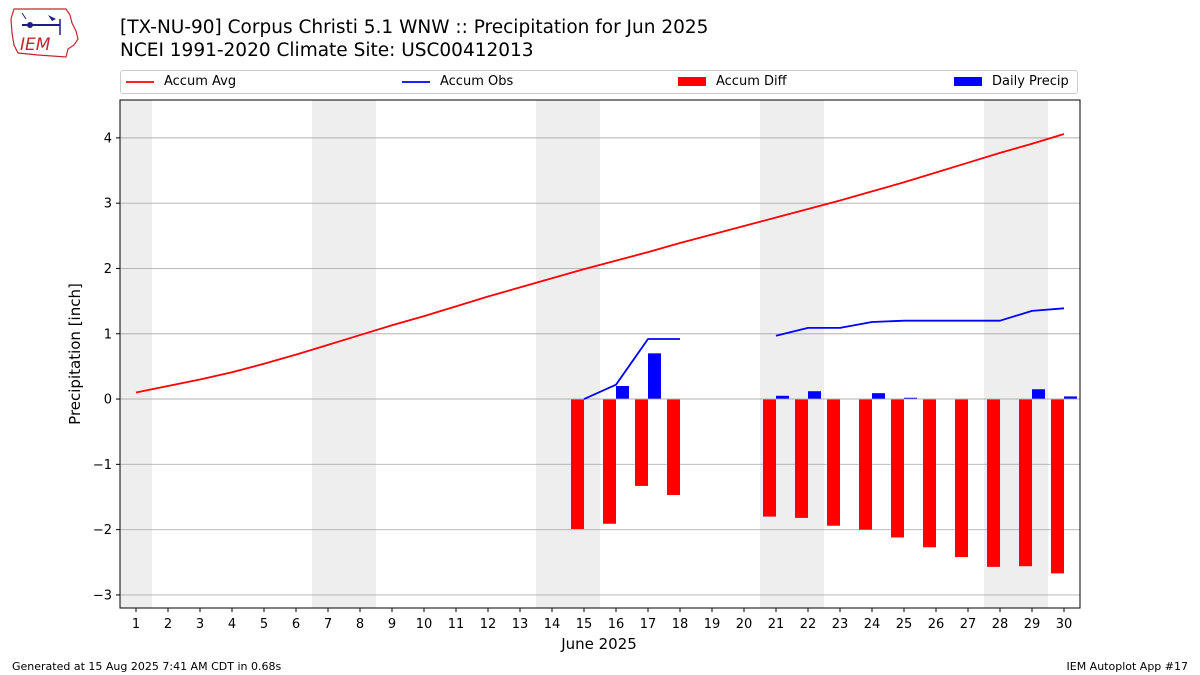 Image resolution: width=1200 pixels, height=675 pixels. I want to click on x-tick-label: 9, so click(392, 624).